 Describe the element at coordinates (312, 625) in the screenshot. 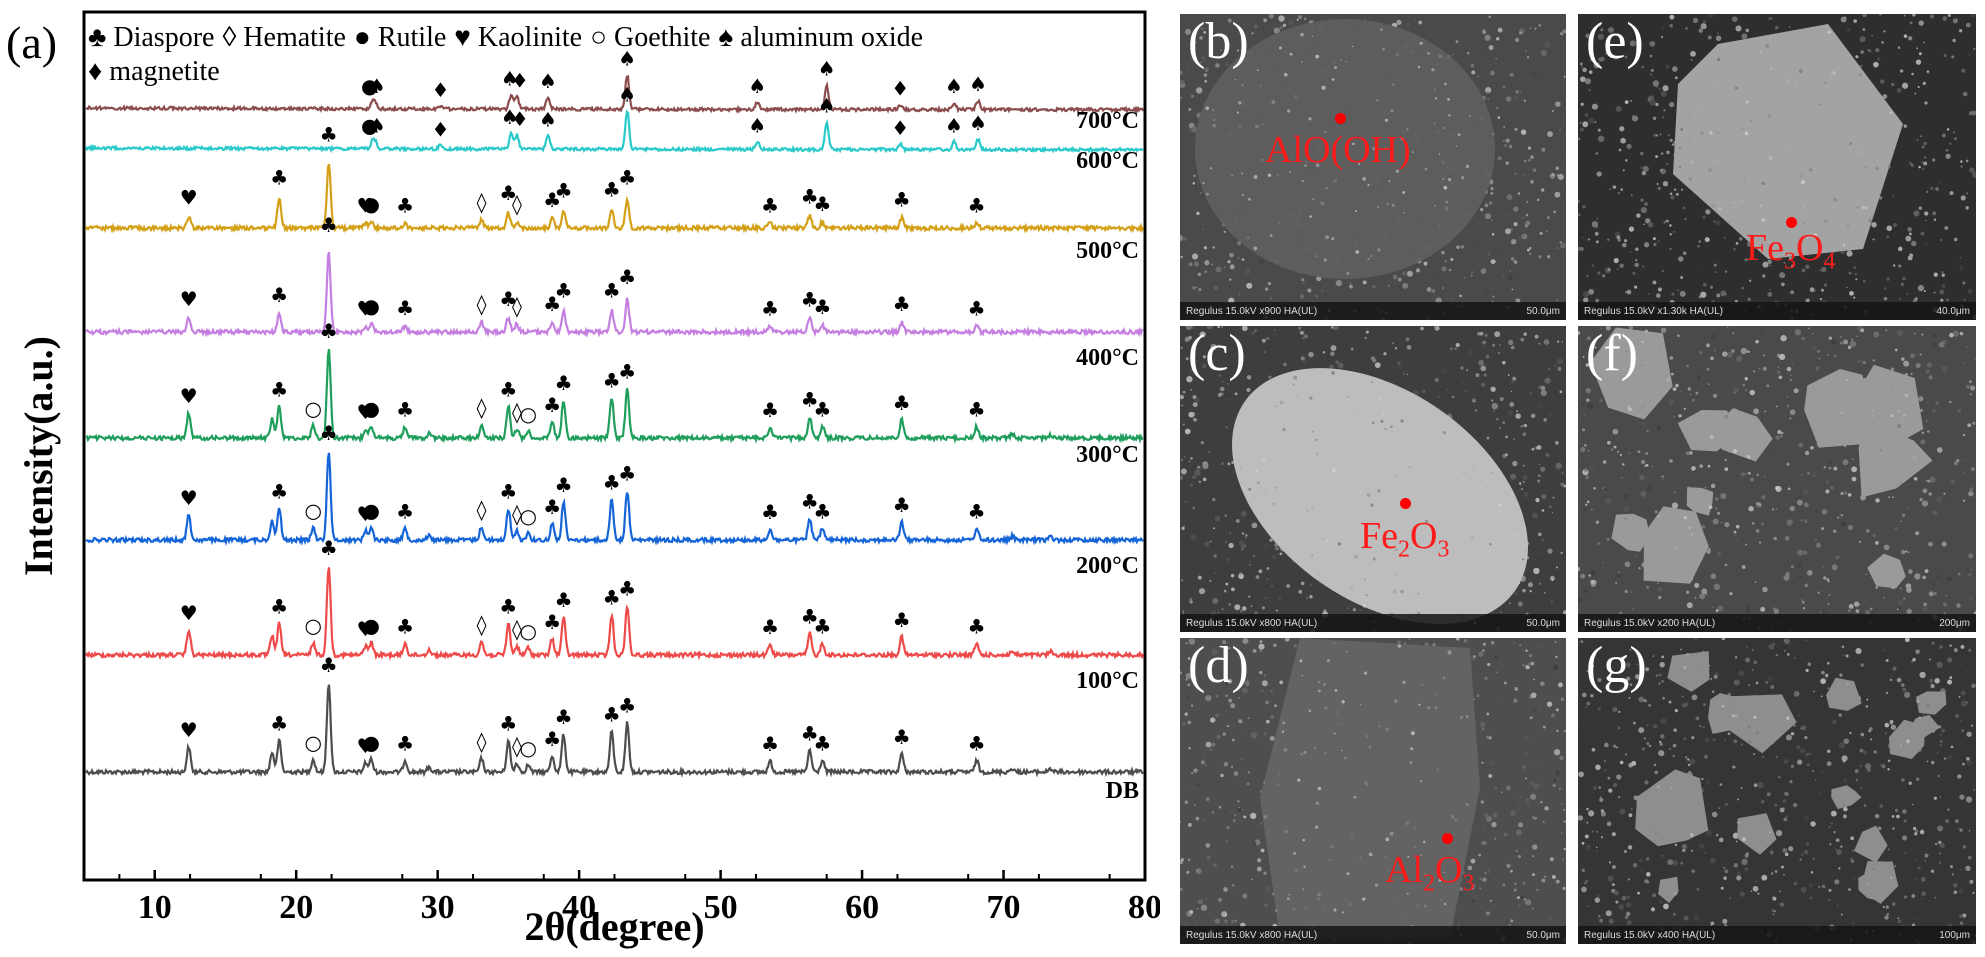

I see `phase-marker: ○` at that location.